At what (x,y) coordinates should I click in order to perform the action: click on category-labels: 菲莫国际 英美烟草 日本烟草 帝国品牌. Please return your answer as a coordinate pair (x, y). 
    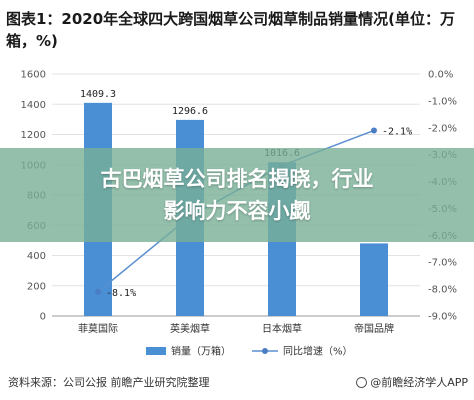
    Looking at the image, I should click on (236, 328).